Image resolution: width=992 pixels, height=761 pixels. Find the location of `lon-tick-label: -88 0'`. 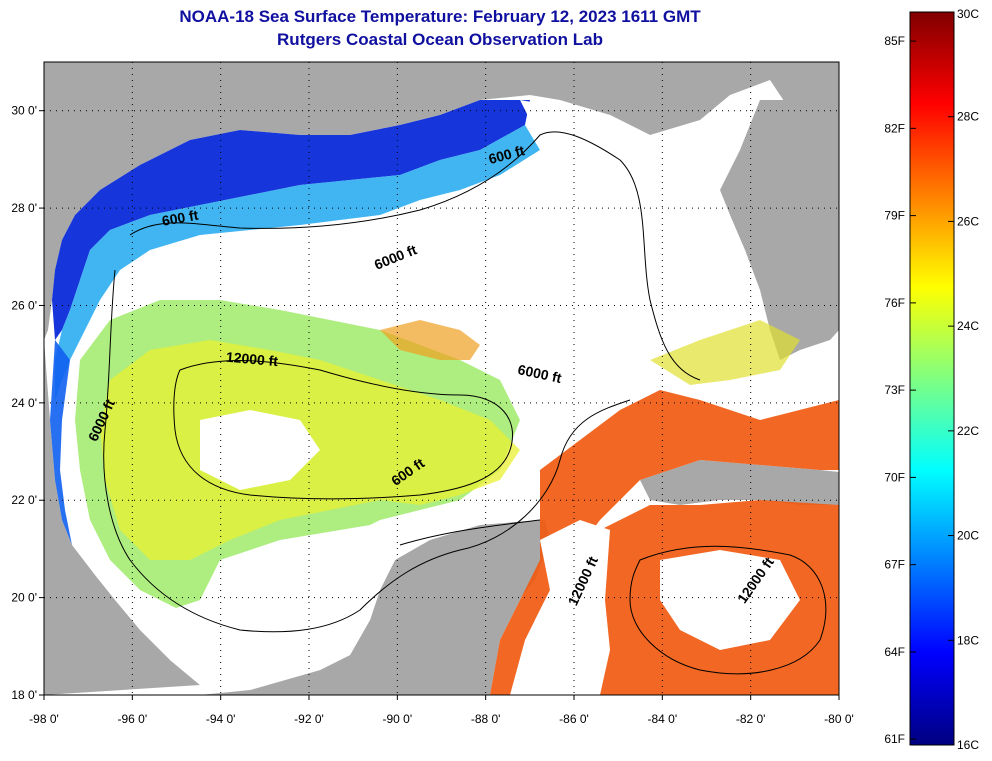

lon-tick-label: -88 0' is located at coordinates (486, 719).